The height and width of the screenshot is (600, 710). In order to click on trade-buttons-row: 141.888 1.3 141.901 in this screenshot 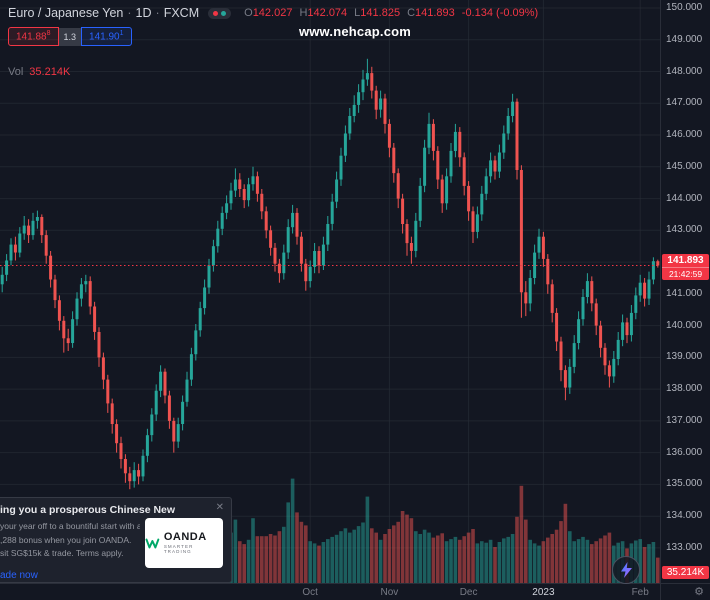, I will do `click(273, 37)`.